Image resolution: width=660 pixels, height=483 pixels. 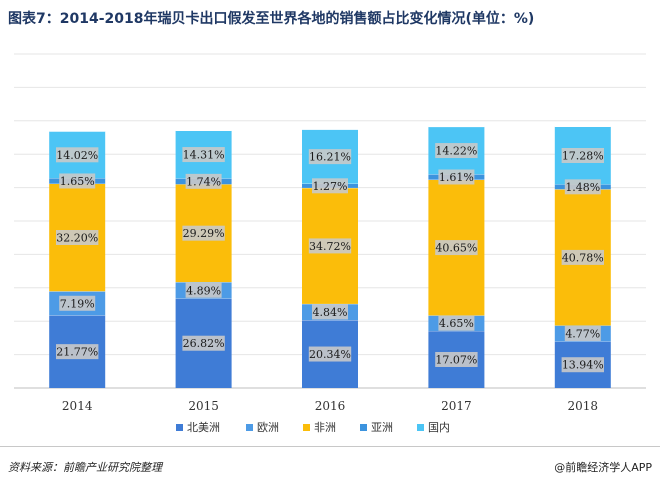 I want to click on legend: 北美洲 欧洲 非洲 亚洲 国内, so click(x=313, y=427).